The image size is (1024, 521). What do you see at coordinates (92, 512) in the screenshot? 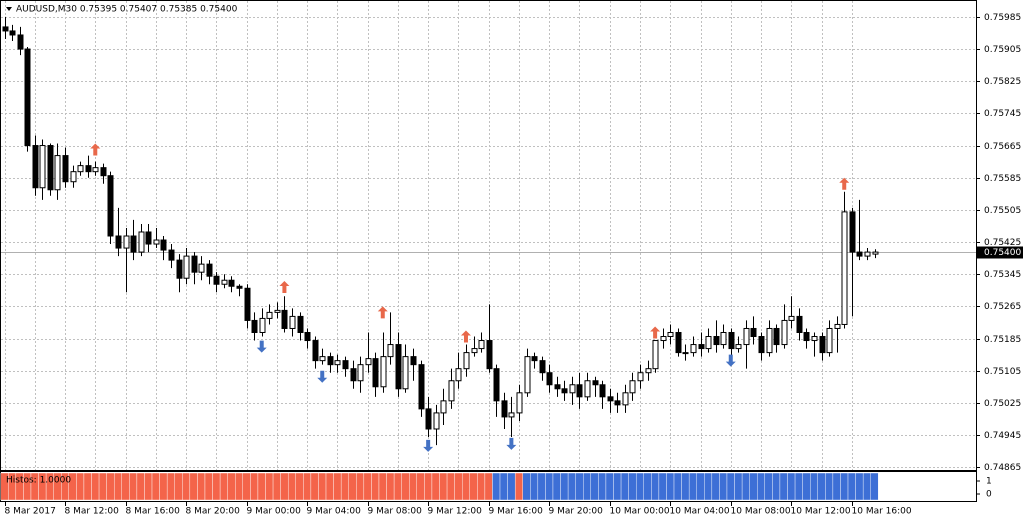
I see `x-tick-label: 8 Mar 12:00` at bounding box center [92, 512].